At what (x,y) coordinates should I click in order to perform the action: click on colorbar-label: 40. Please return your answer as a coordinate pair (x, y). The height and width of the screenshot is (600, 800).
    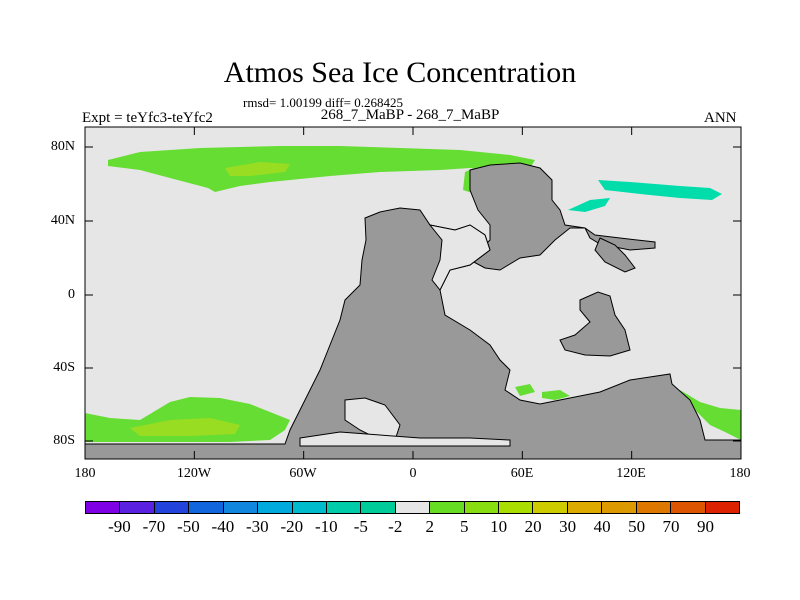
    Looking at the image, I should click on (602, 526).